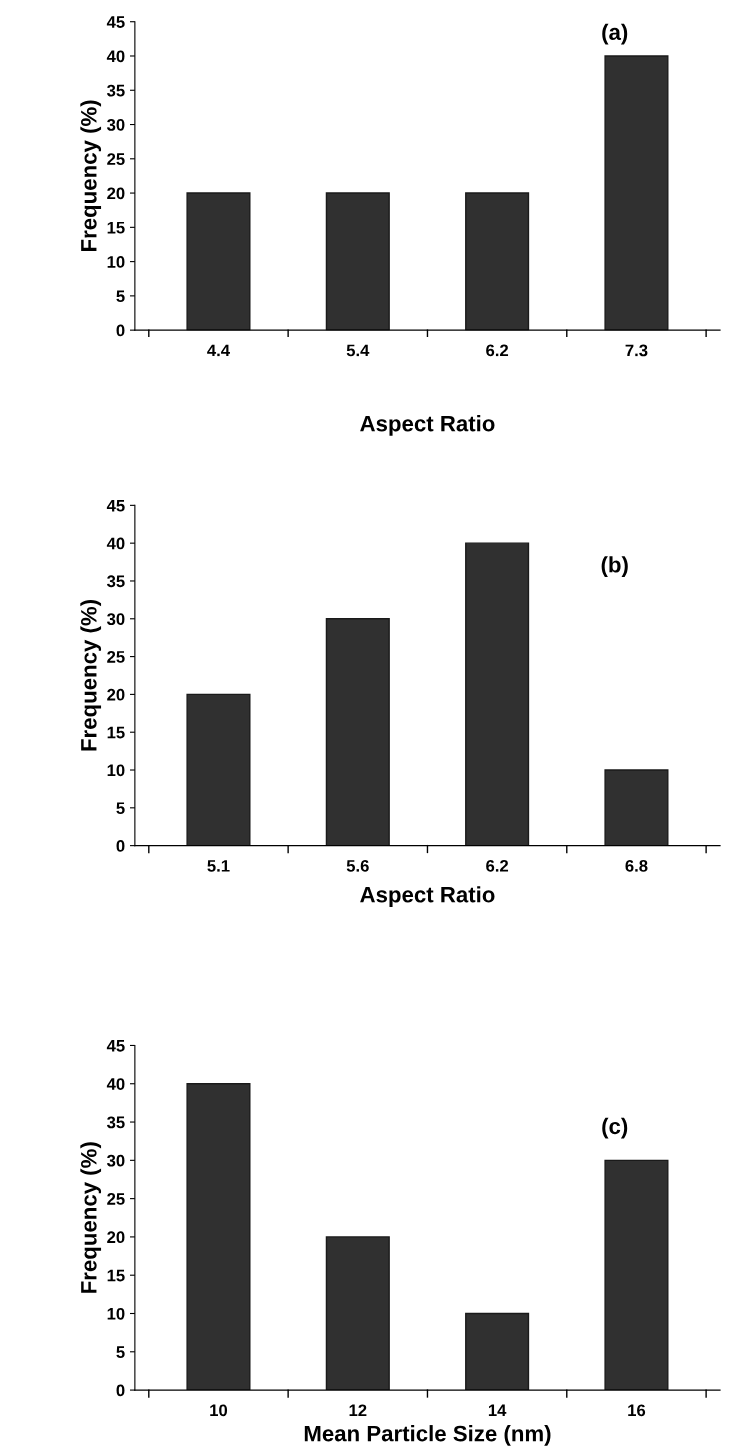  I want to click on x-tick-label: 5.6, so click(357, 865).